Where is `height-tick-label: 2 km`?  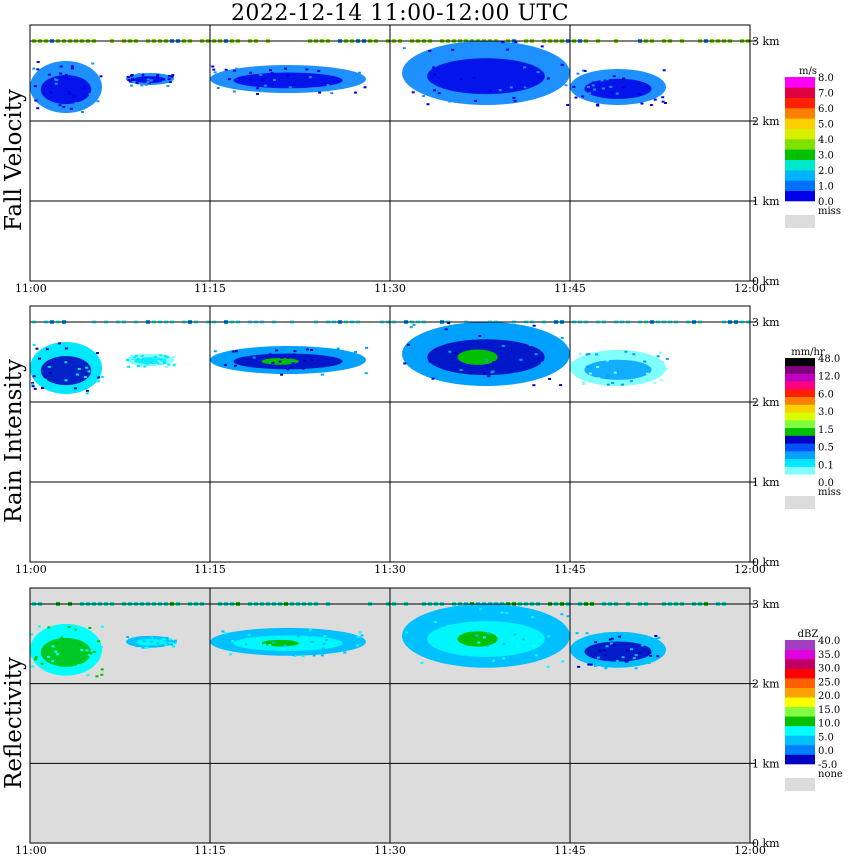
height-tick-label: 2 km is located at coordinates (766, 402).